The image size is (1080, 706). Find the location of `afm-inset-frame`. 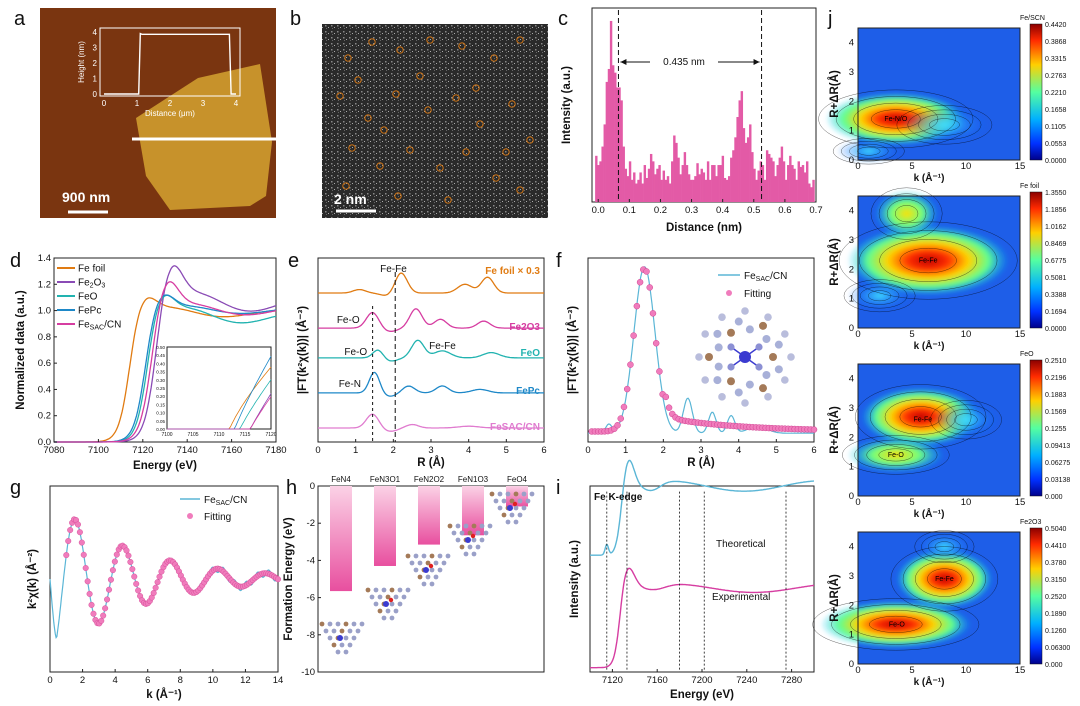

afm-inset-frame is located at coordinates (170, 62).